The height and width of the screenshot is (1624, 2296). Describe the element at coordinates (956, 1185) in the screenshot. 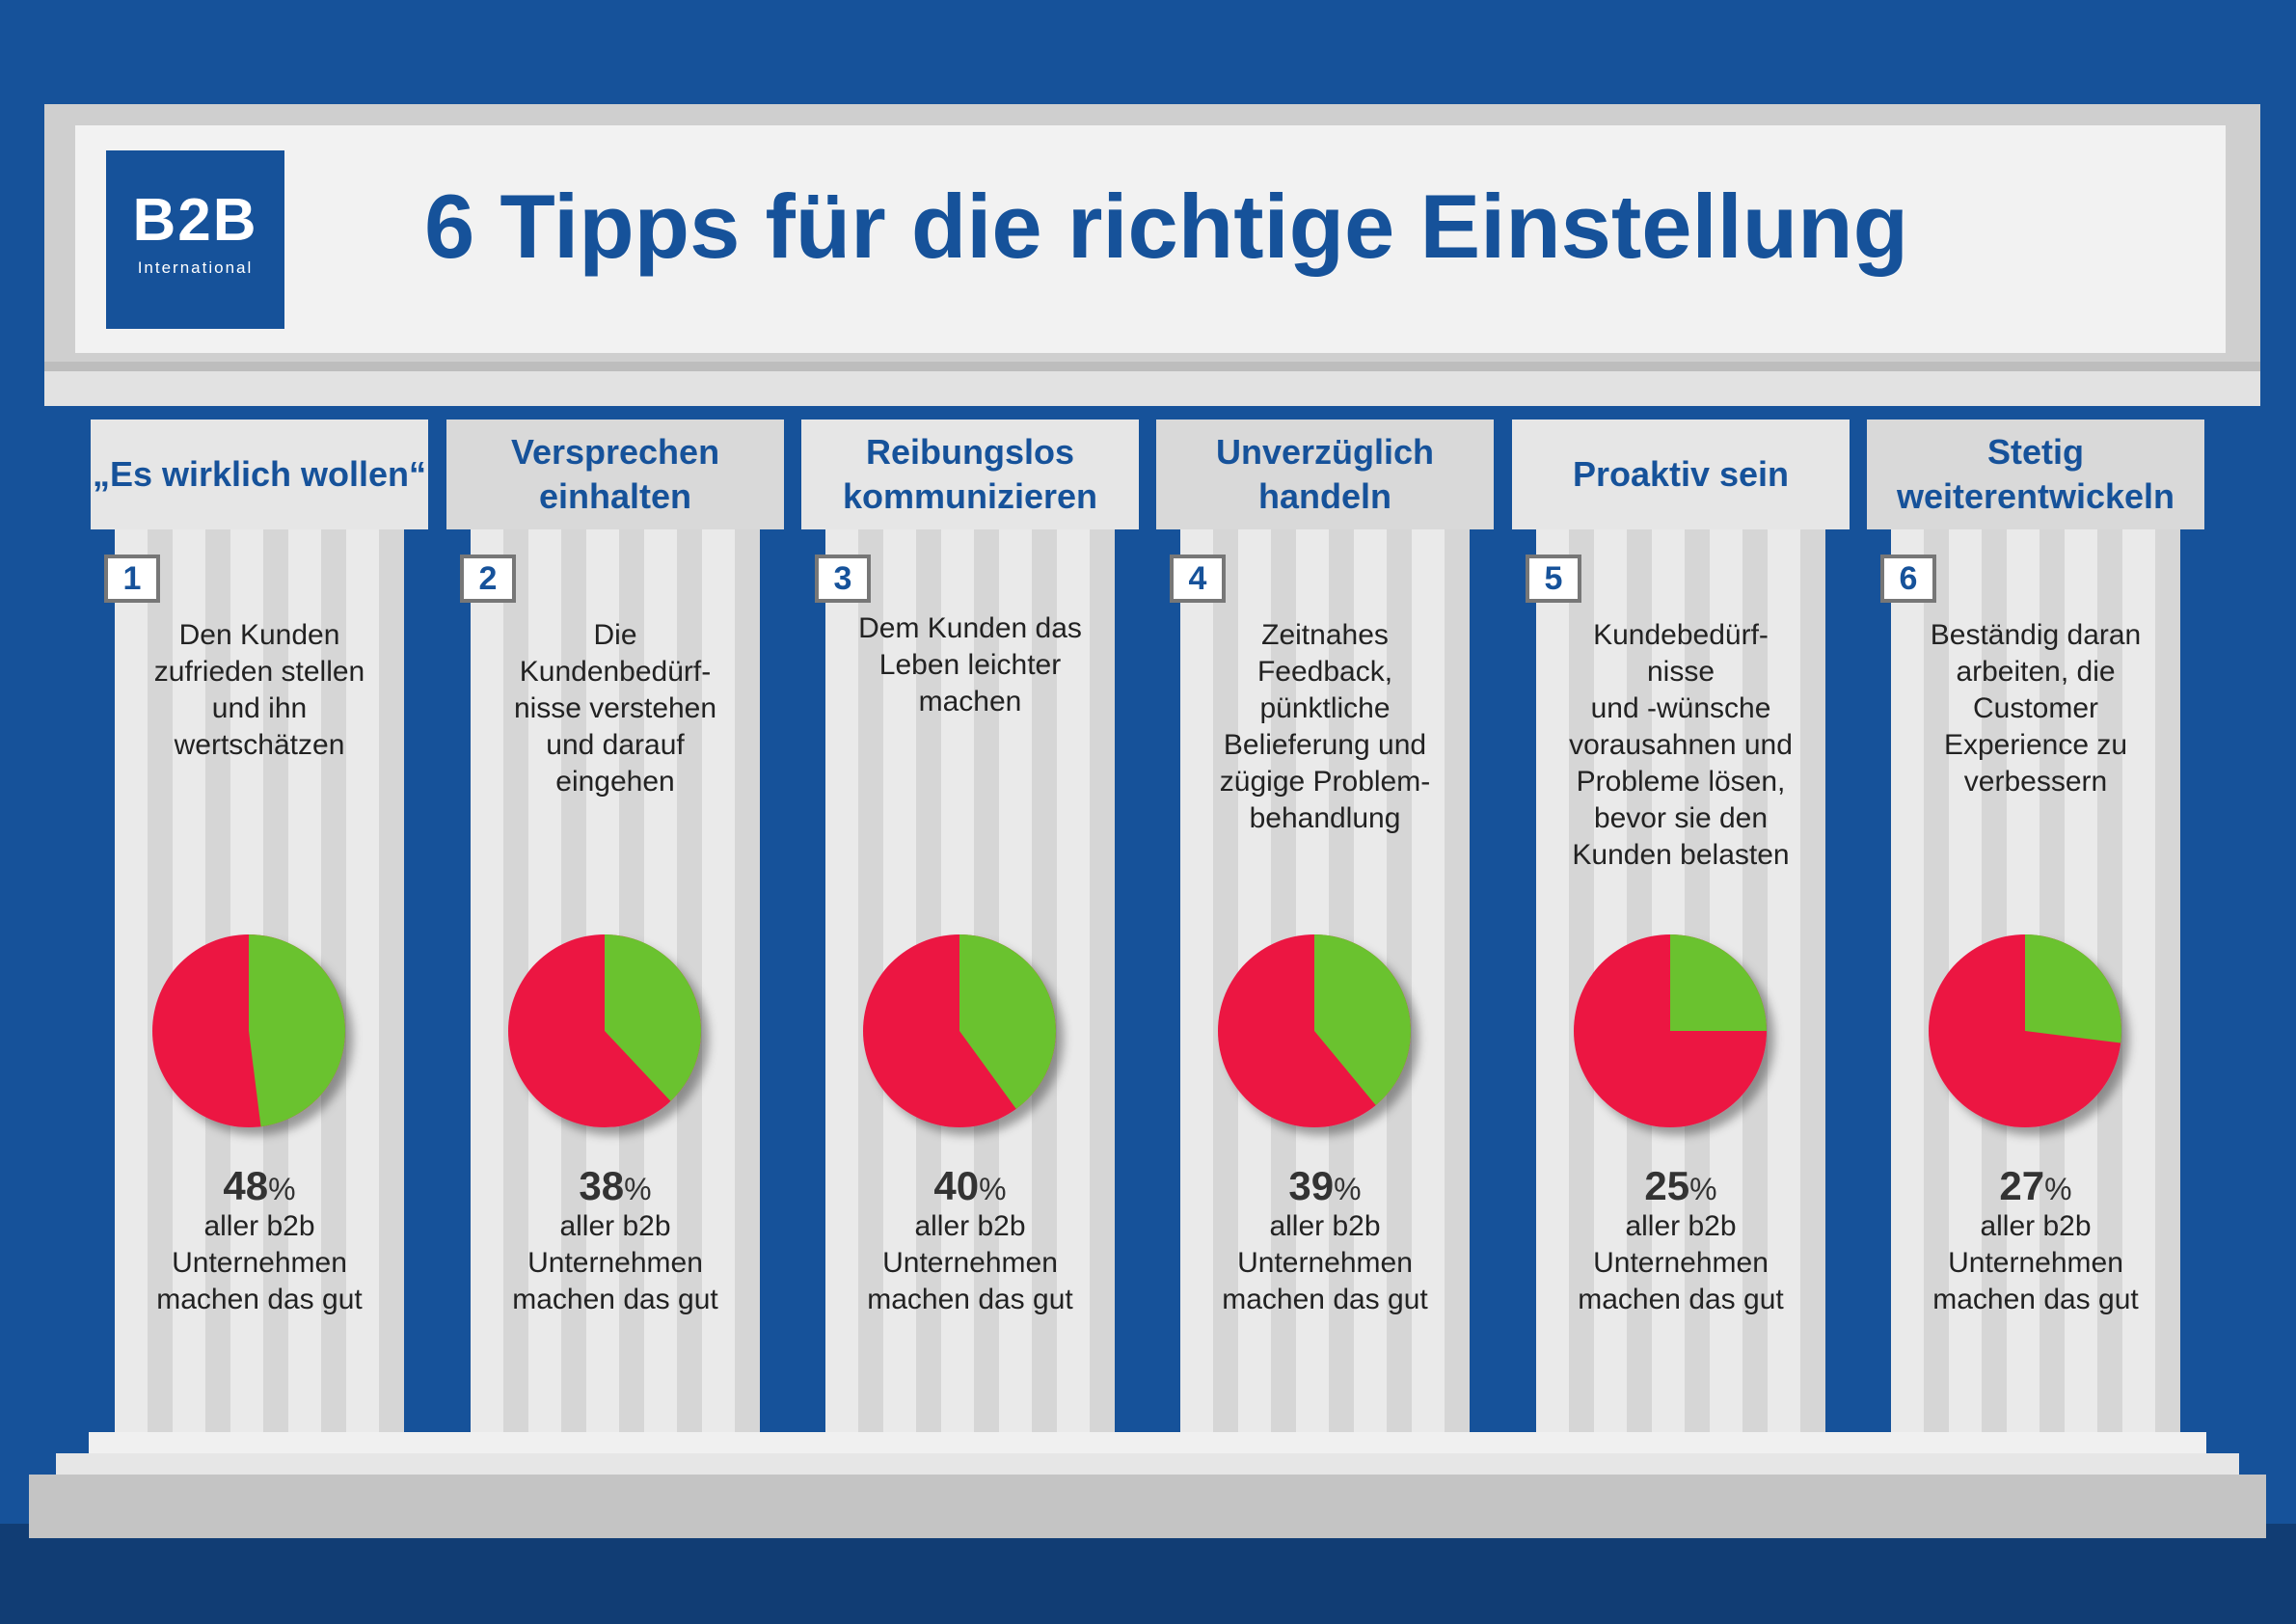

I see `percent-value: 40` at that location.